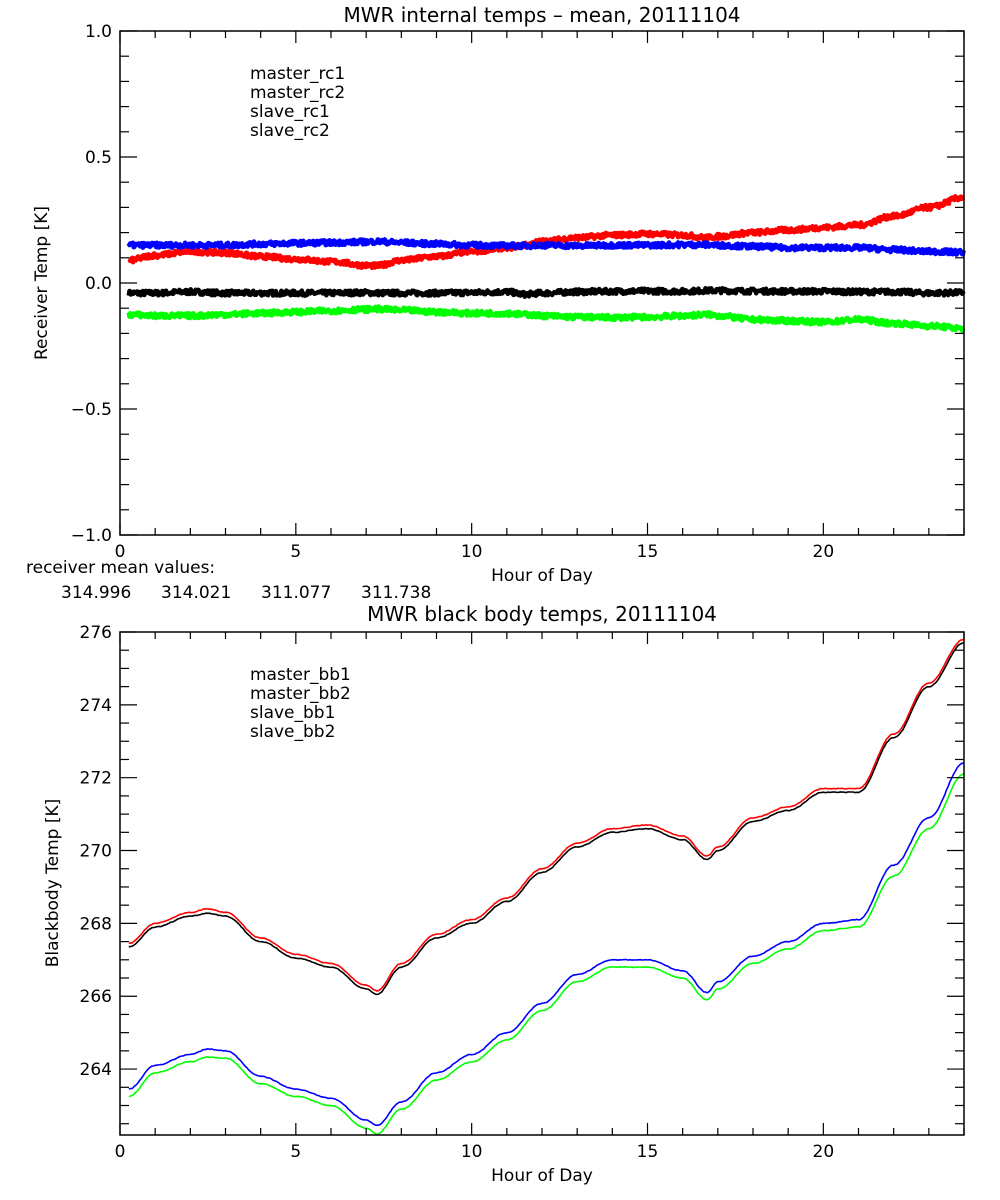  I want to click on receiver-mean-value: 314.996, so click(96, 593).